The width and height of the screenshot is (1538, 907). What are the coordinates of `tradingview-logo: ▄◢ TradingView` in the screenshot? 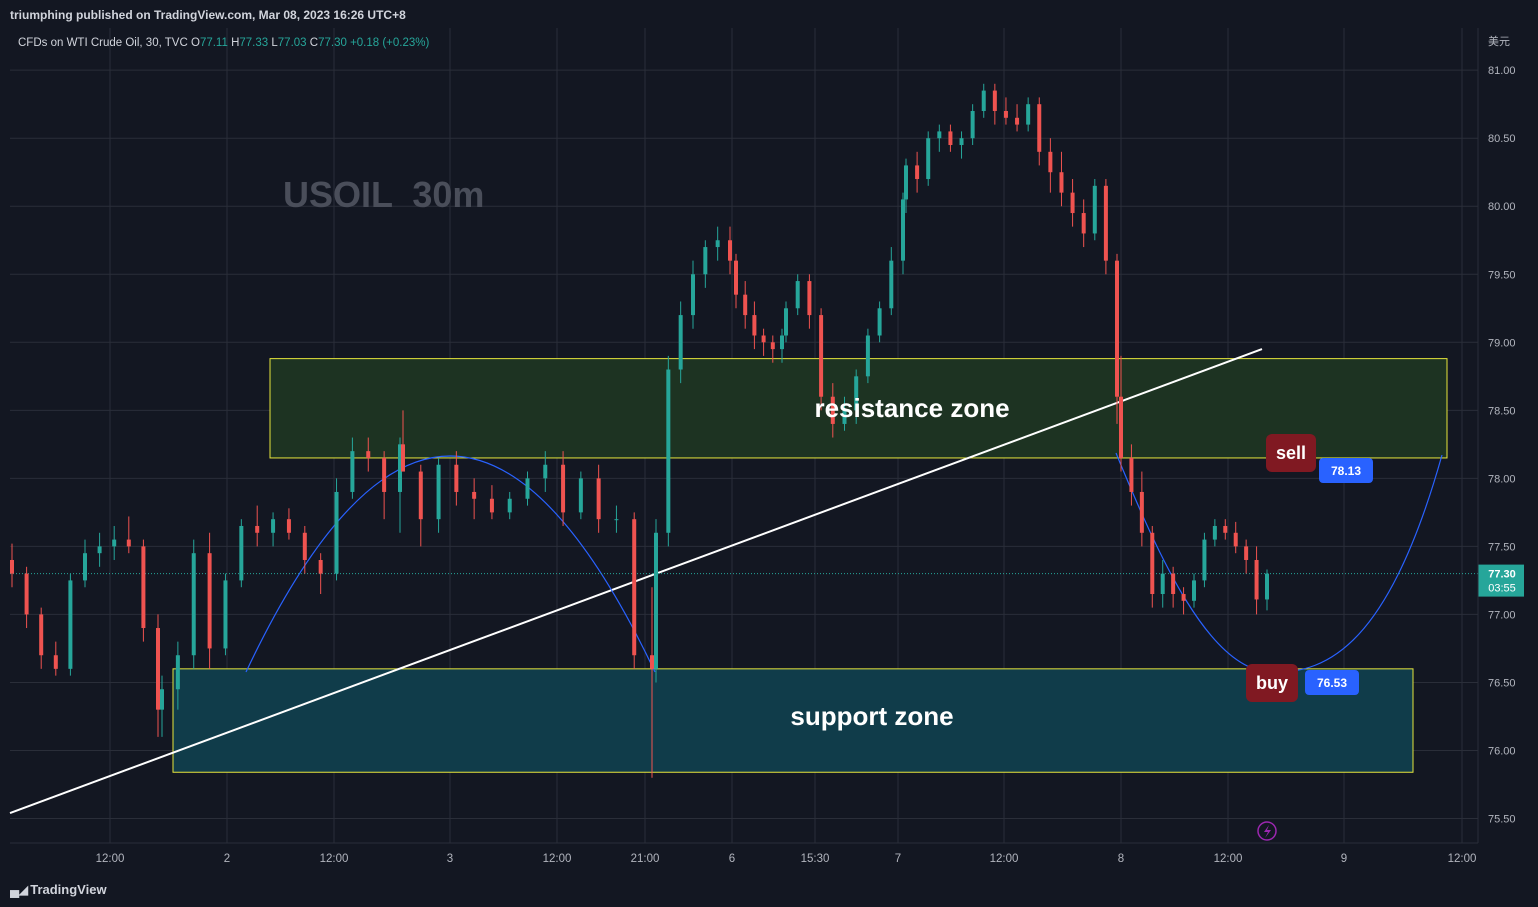 It's located at (58, 890).